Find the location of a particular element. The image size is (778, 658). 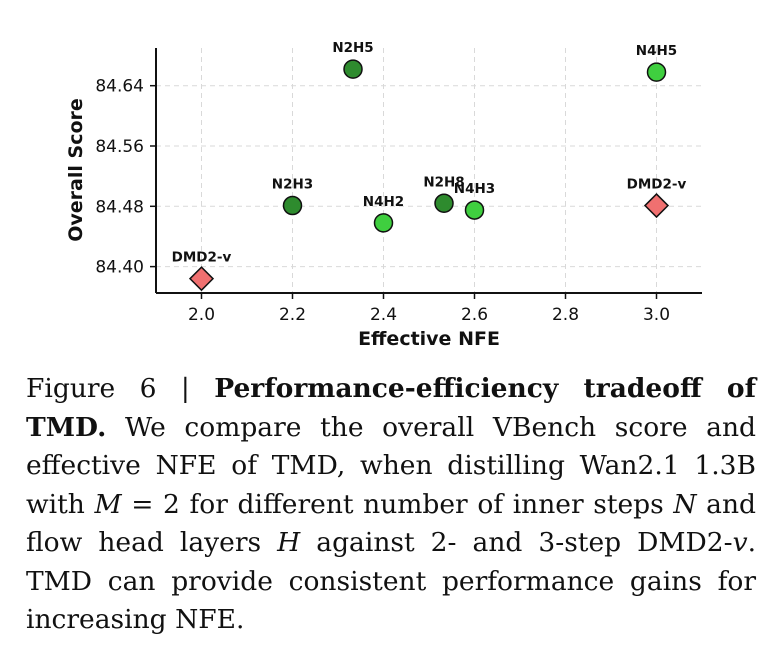

data-point-label: N2H5 is located at coordinates (352, 48).